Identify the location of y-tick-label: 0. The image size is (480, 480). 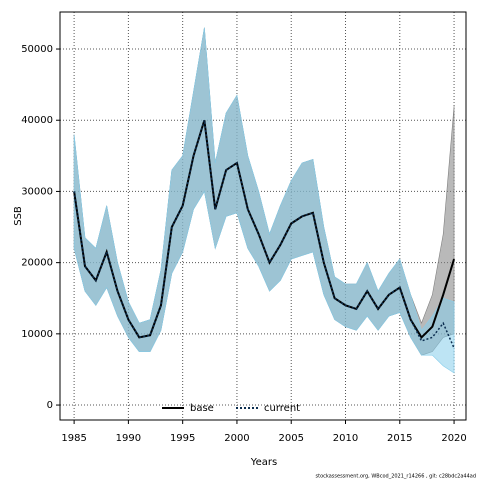
(50, 405).